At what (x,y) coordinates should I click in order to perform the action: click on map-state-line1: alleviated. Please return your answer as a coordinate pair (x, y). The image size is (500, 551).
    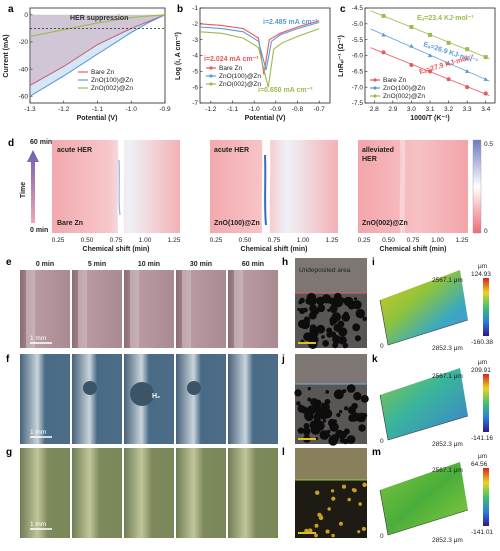
    Looking at the image, I should click on (378, 150).